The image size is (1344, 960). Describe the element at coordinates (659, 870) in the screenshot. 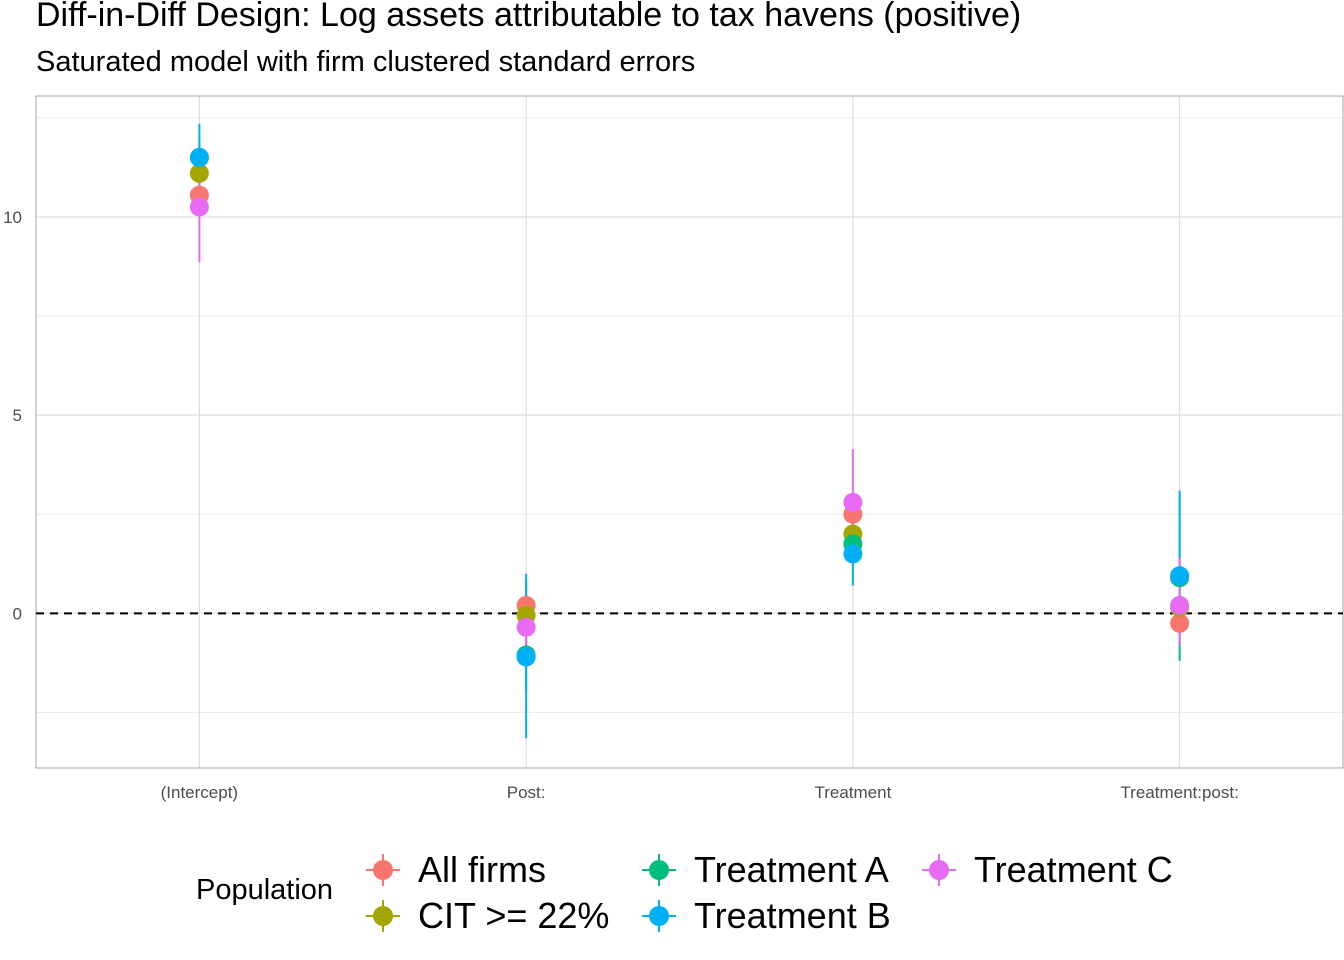

I see `legend-key-treatment-a` at that location.